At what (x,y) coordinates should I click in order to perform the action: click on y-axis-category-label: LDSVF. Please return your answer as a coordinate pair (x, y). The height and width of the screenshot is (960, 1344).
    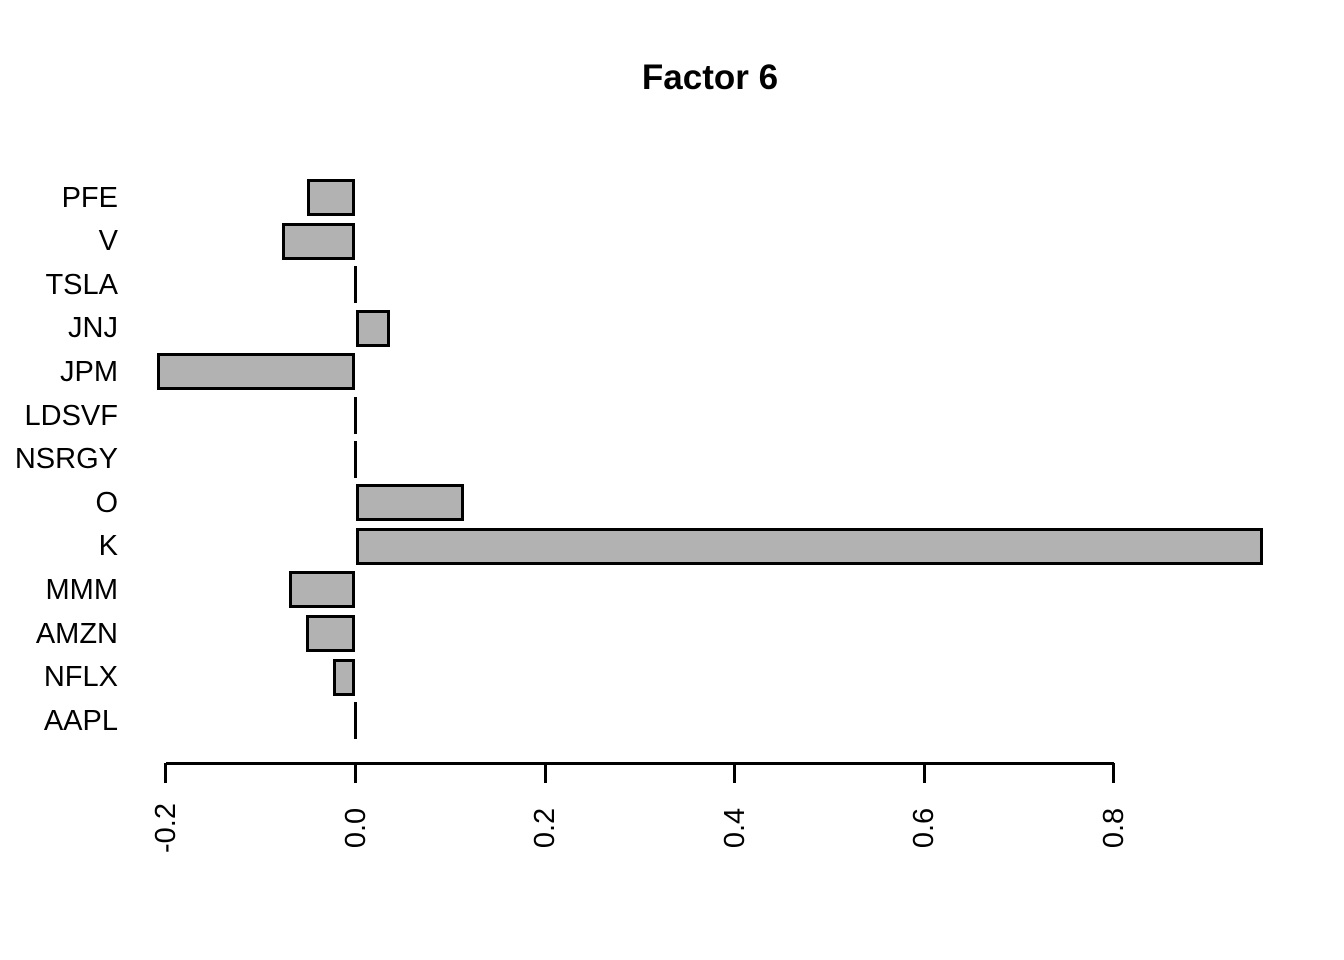
    Looking at the image, I should click on (71, 415).